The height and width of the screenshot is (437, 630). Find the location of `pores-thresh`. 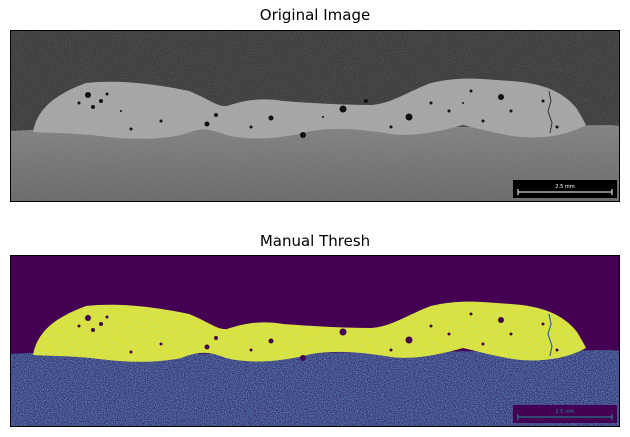

pores-thresh is located at coordinates (318, 336).